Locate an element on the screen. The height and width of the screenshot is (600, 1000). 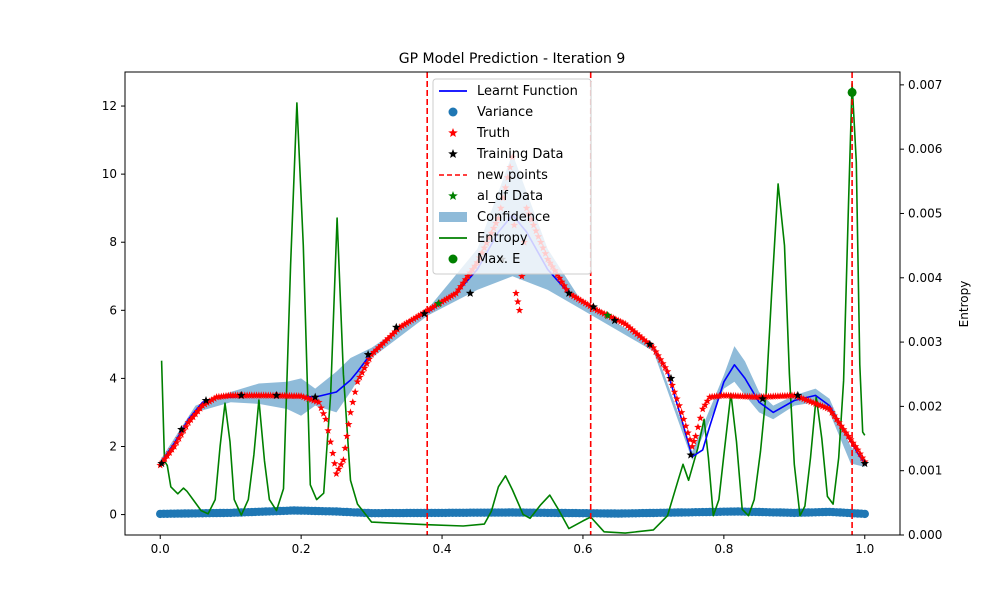
x-tick-label: 0.8 is located at coordinates (723, 549).